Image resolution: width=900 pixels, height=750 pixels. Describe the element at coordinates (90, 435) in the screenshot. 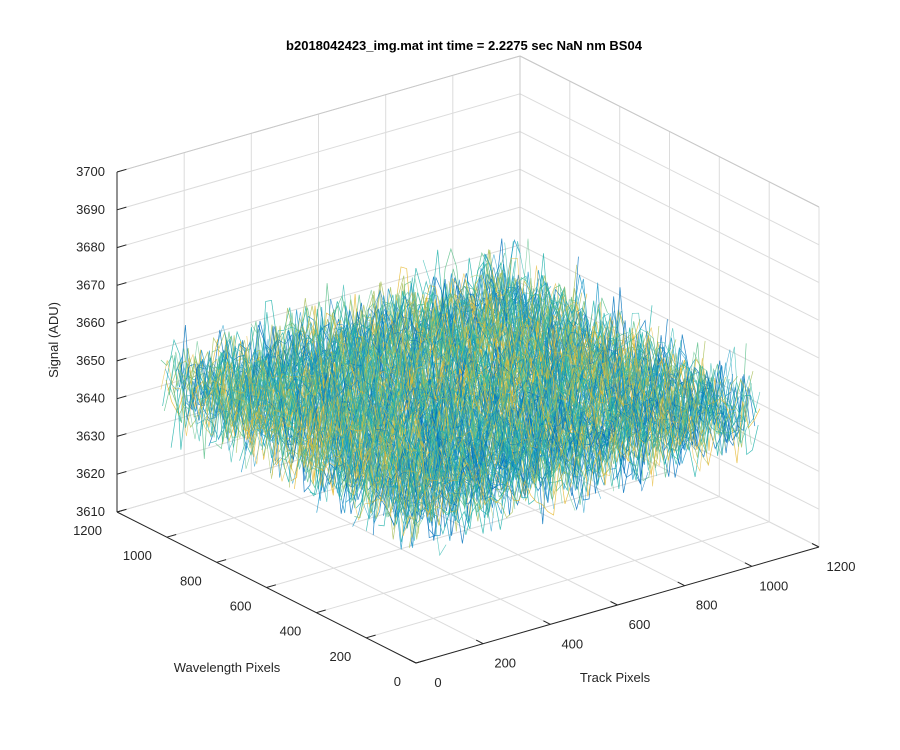

I see `z-tick-label: 3630` at that location.